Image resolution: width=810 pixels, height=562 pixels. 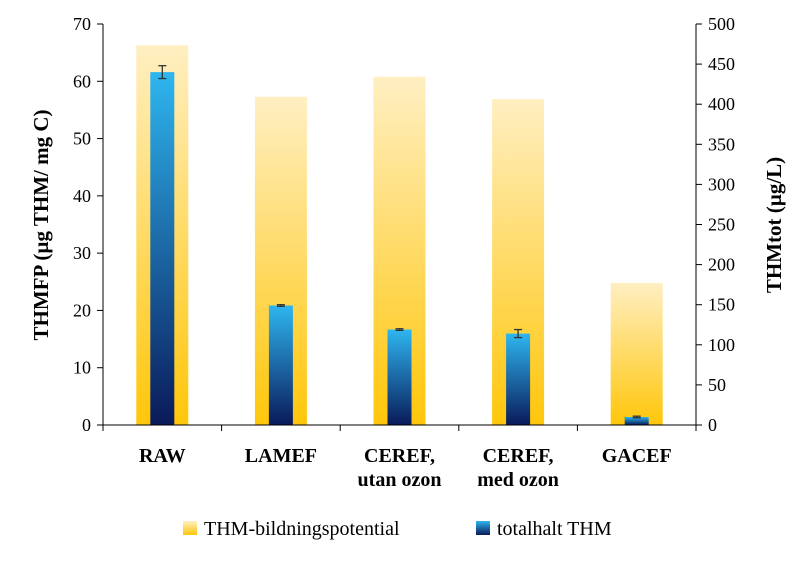 I want to click on right-tick-label: 150, so click(x=721, y=305).